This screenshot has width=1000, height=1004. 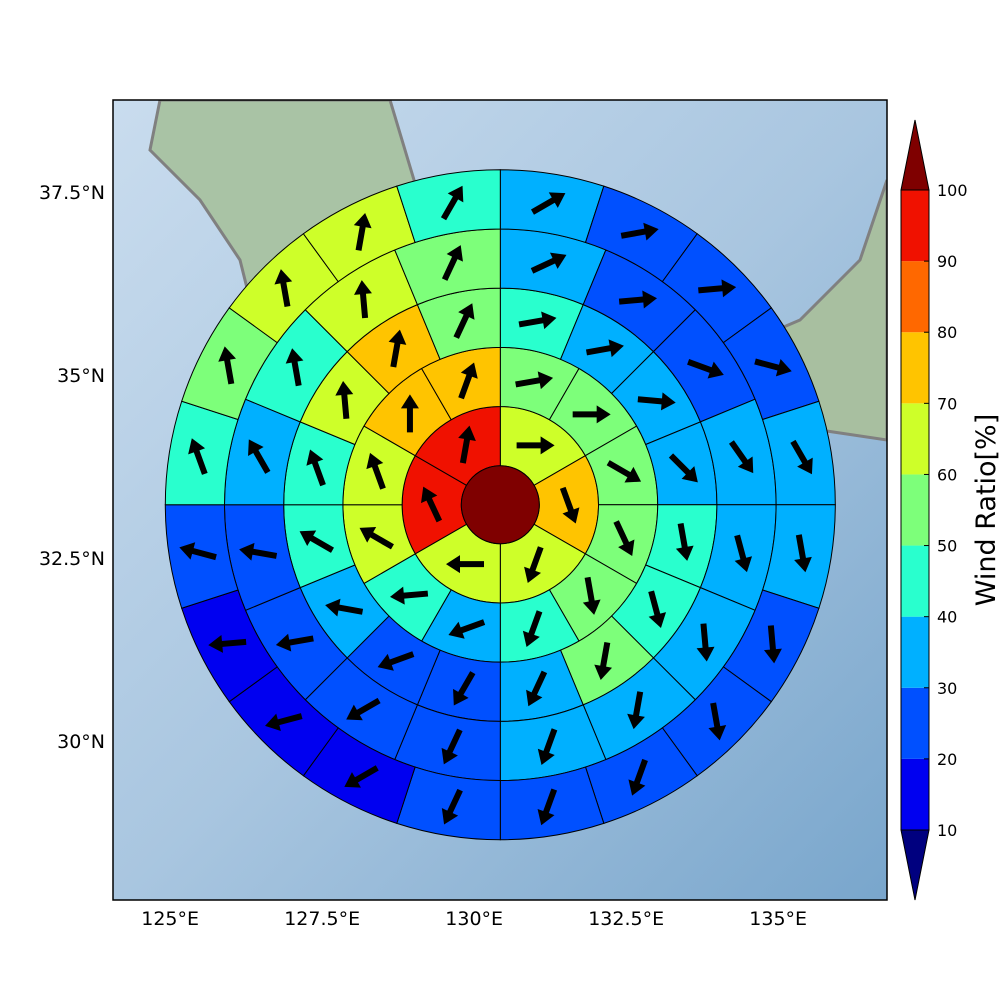 I want to click on colorbar-tick-label: 100, so click(x=952, y=190).